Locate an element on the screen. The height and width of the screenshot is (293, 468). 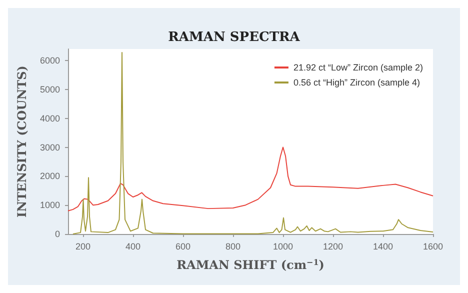
x-tick-label: 1400 is located at coordinates (383, 247).